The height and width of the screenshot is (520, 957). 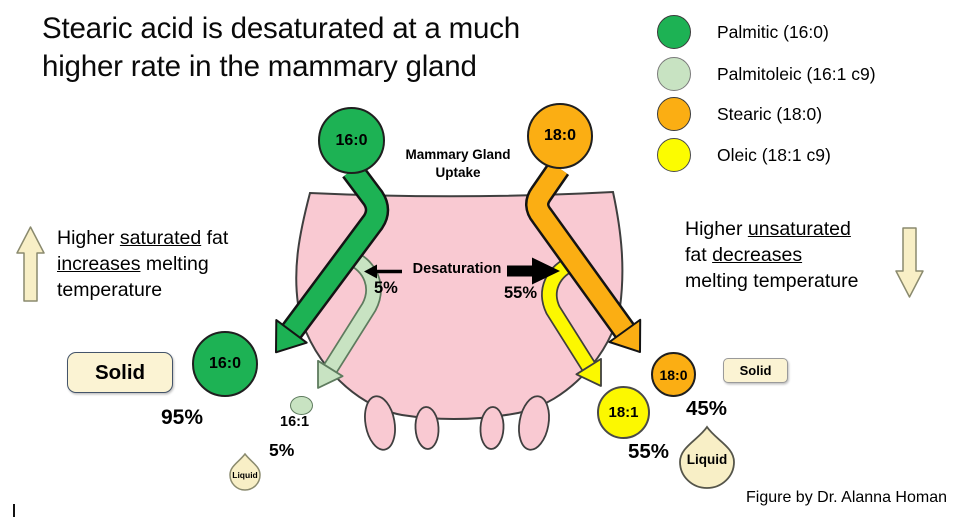 I want to click on palmitic-arrow-shaft, so click(x=335, y=251).